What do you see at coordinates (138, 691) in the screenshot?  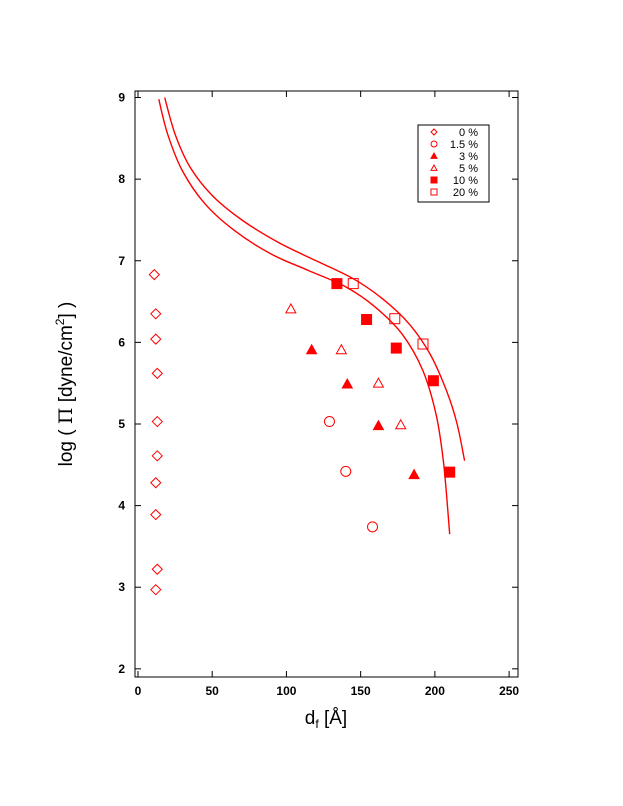 I see `x-tick-label: 0` at bounding box center [138, 691].